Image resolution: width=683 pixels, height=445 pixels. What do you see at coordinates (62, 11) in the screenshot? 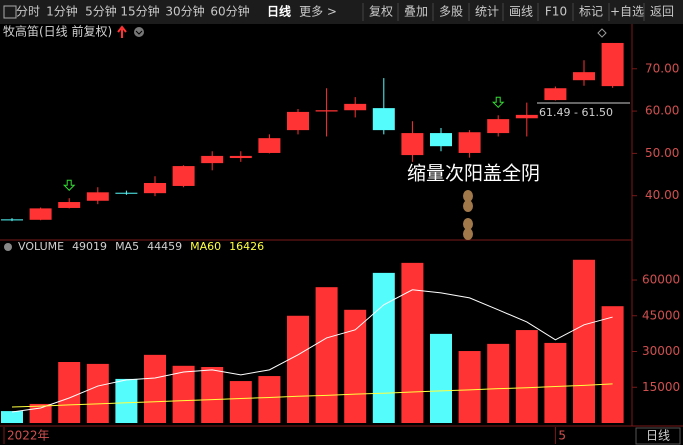
I see `toolbar-tab: 1分钟` at bounding box center [62, 11].